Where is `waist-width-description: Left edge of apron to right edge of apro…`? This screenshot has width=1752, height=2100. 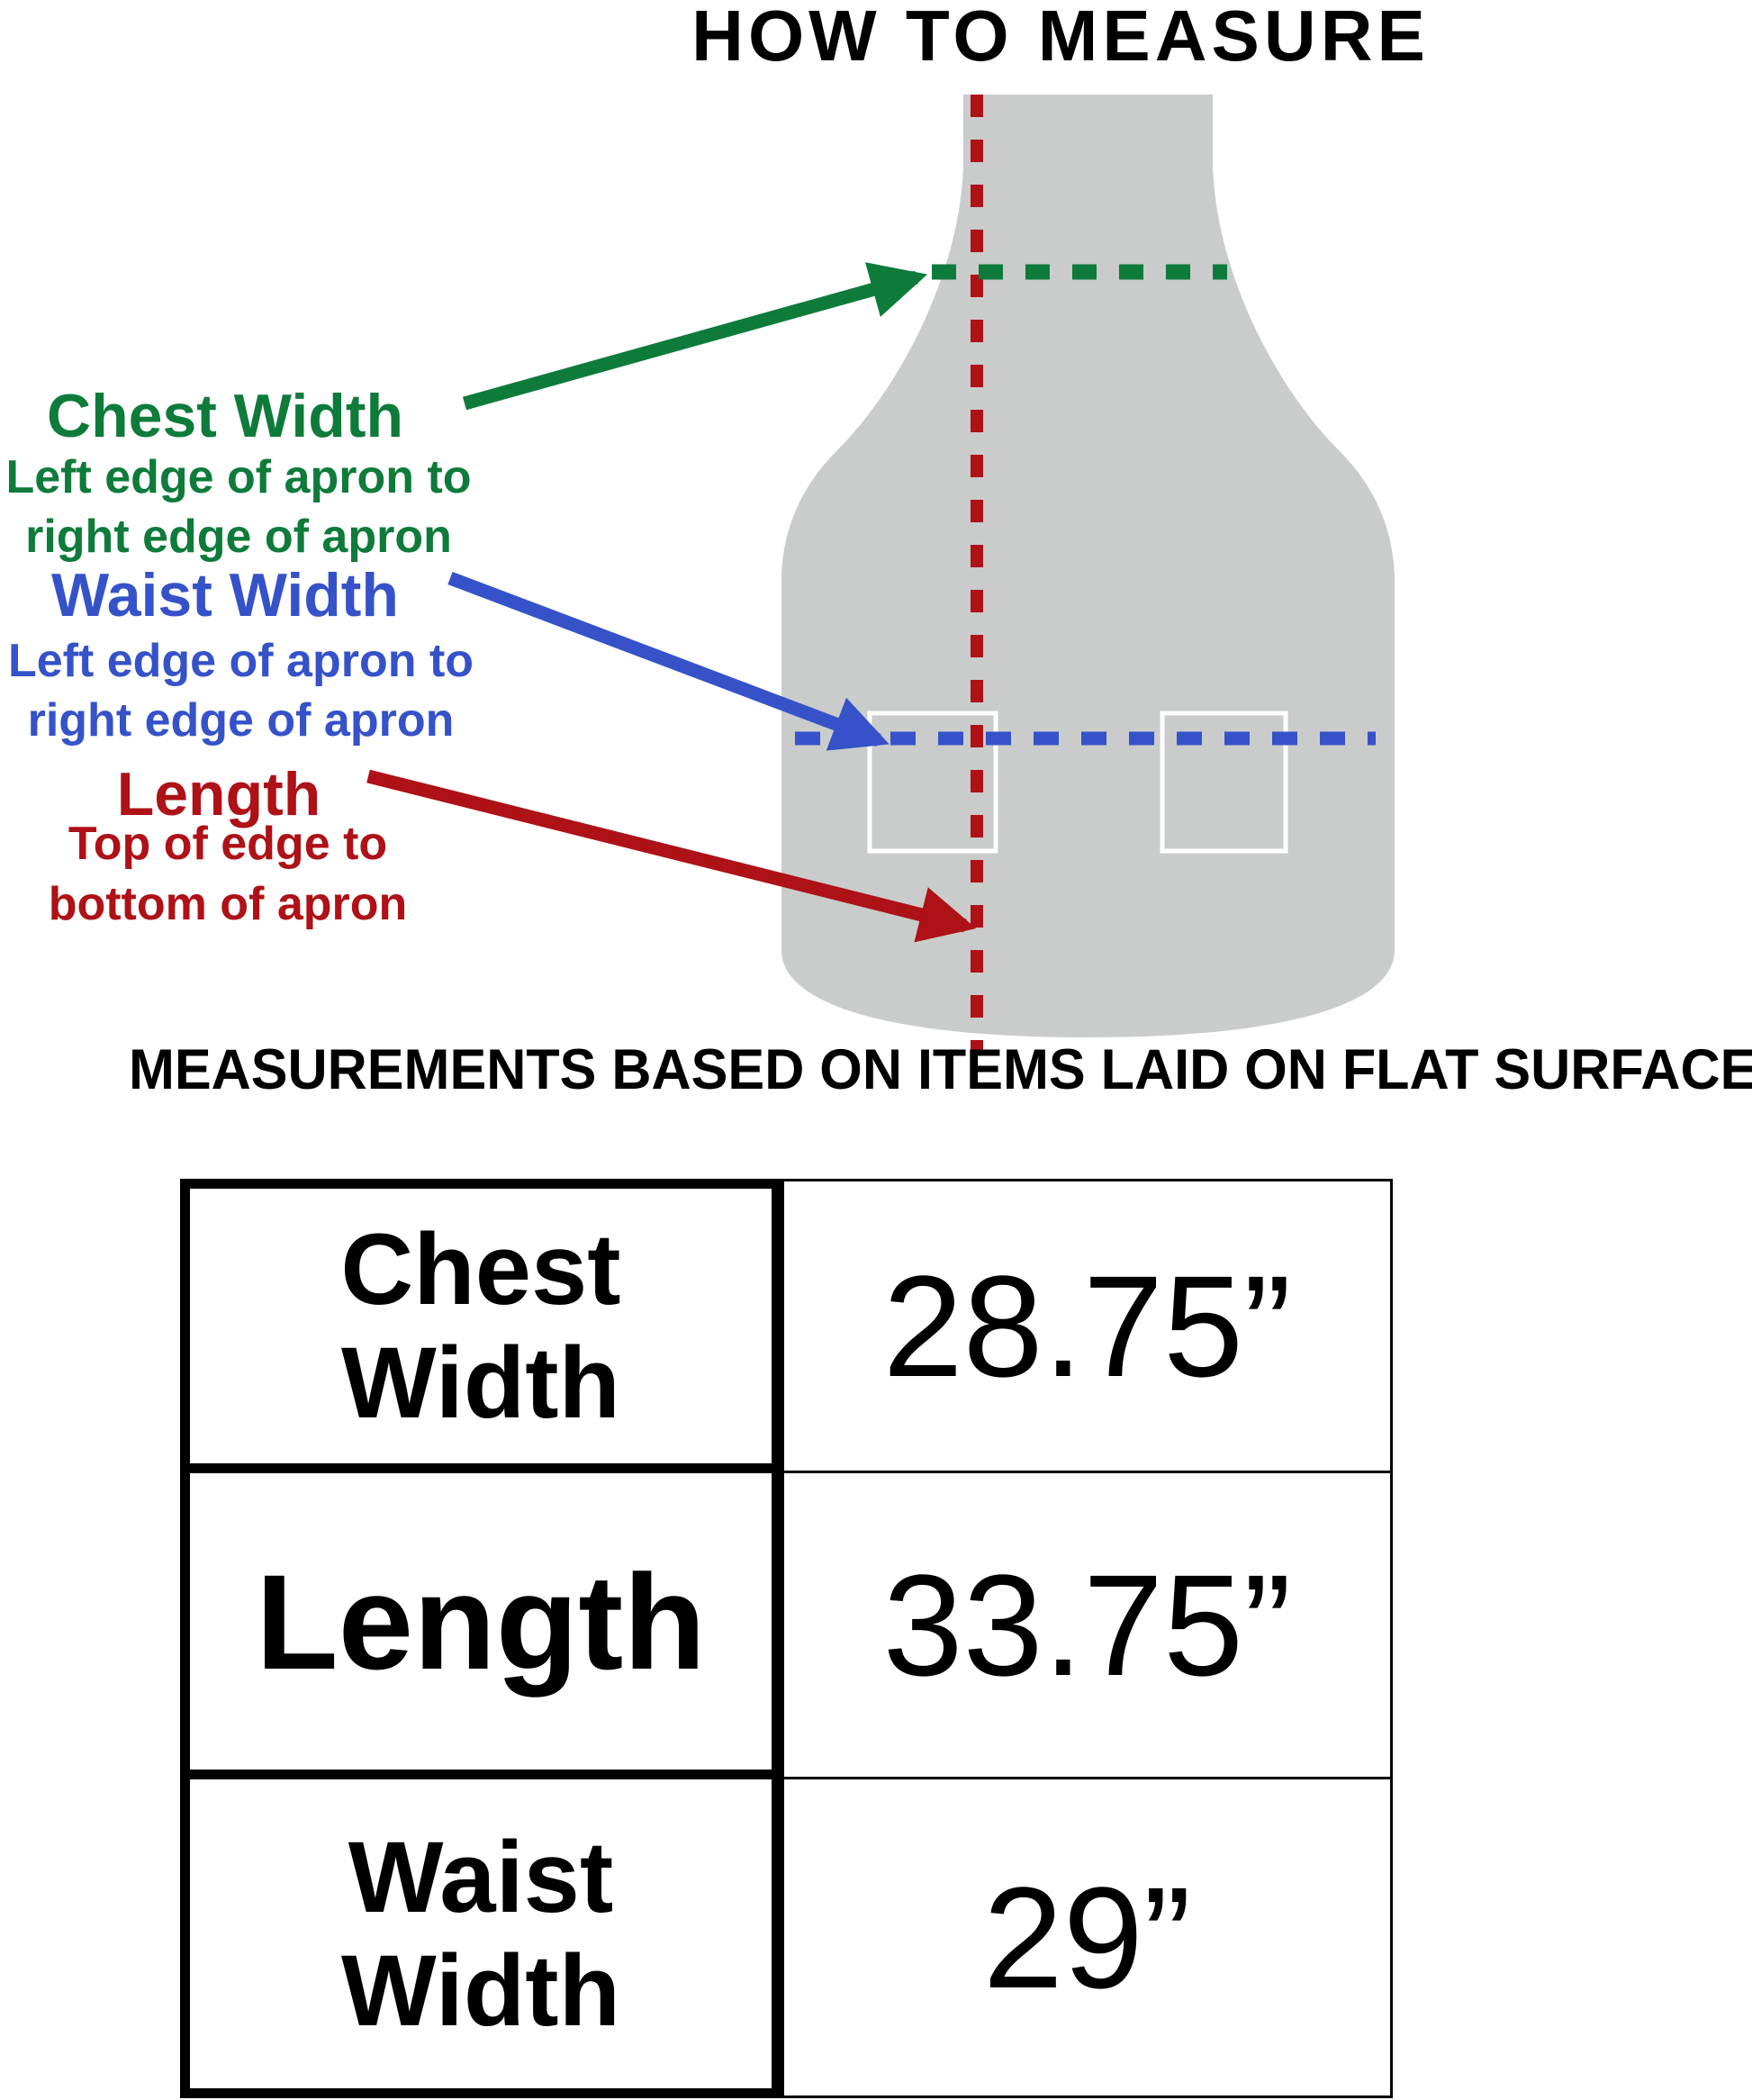 waist-width-description: Left edge of apron to right edge of apro… is located at coordinates (241, 690).